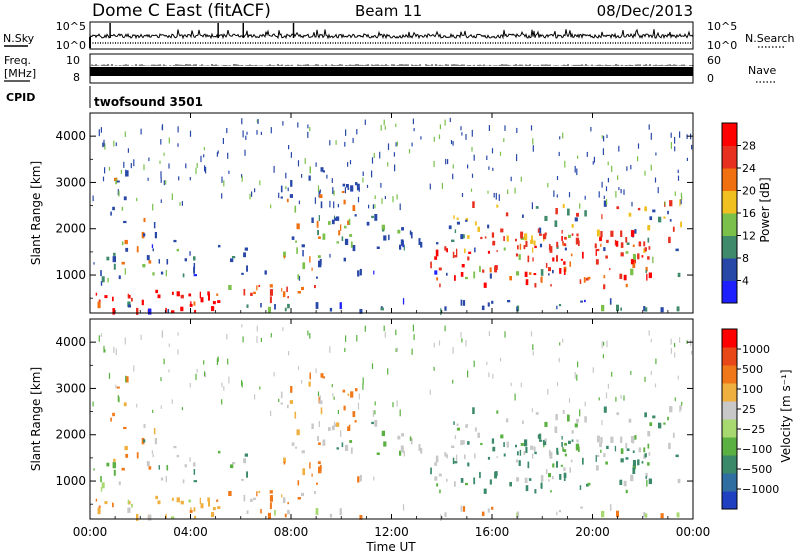 The image size is (800, 554). What do you see at coordinates (749, 213) in the screenshot?
I see `colorbar-tick-label: 16` at bounding box center [749, 213].